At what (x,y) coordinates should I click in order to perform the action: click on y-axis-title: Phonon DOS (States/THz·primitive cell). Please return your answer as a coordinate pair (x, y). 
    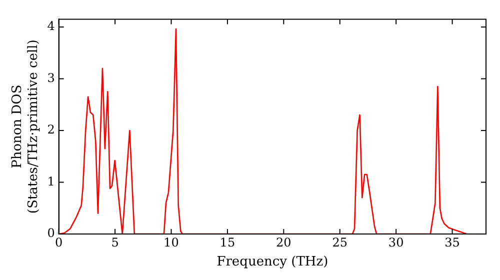
    Looking at the image, I should click on (25, 127).